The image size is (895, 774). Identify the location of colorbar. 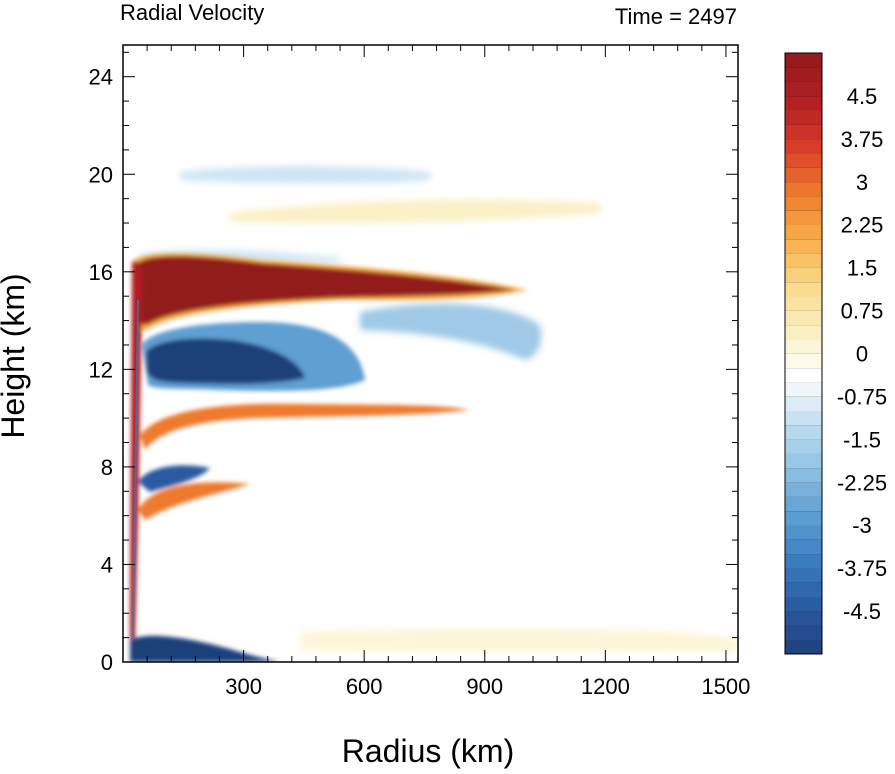
(803, 353).